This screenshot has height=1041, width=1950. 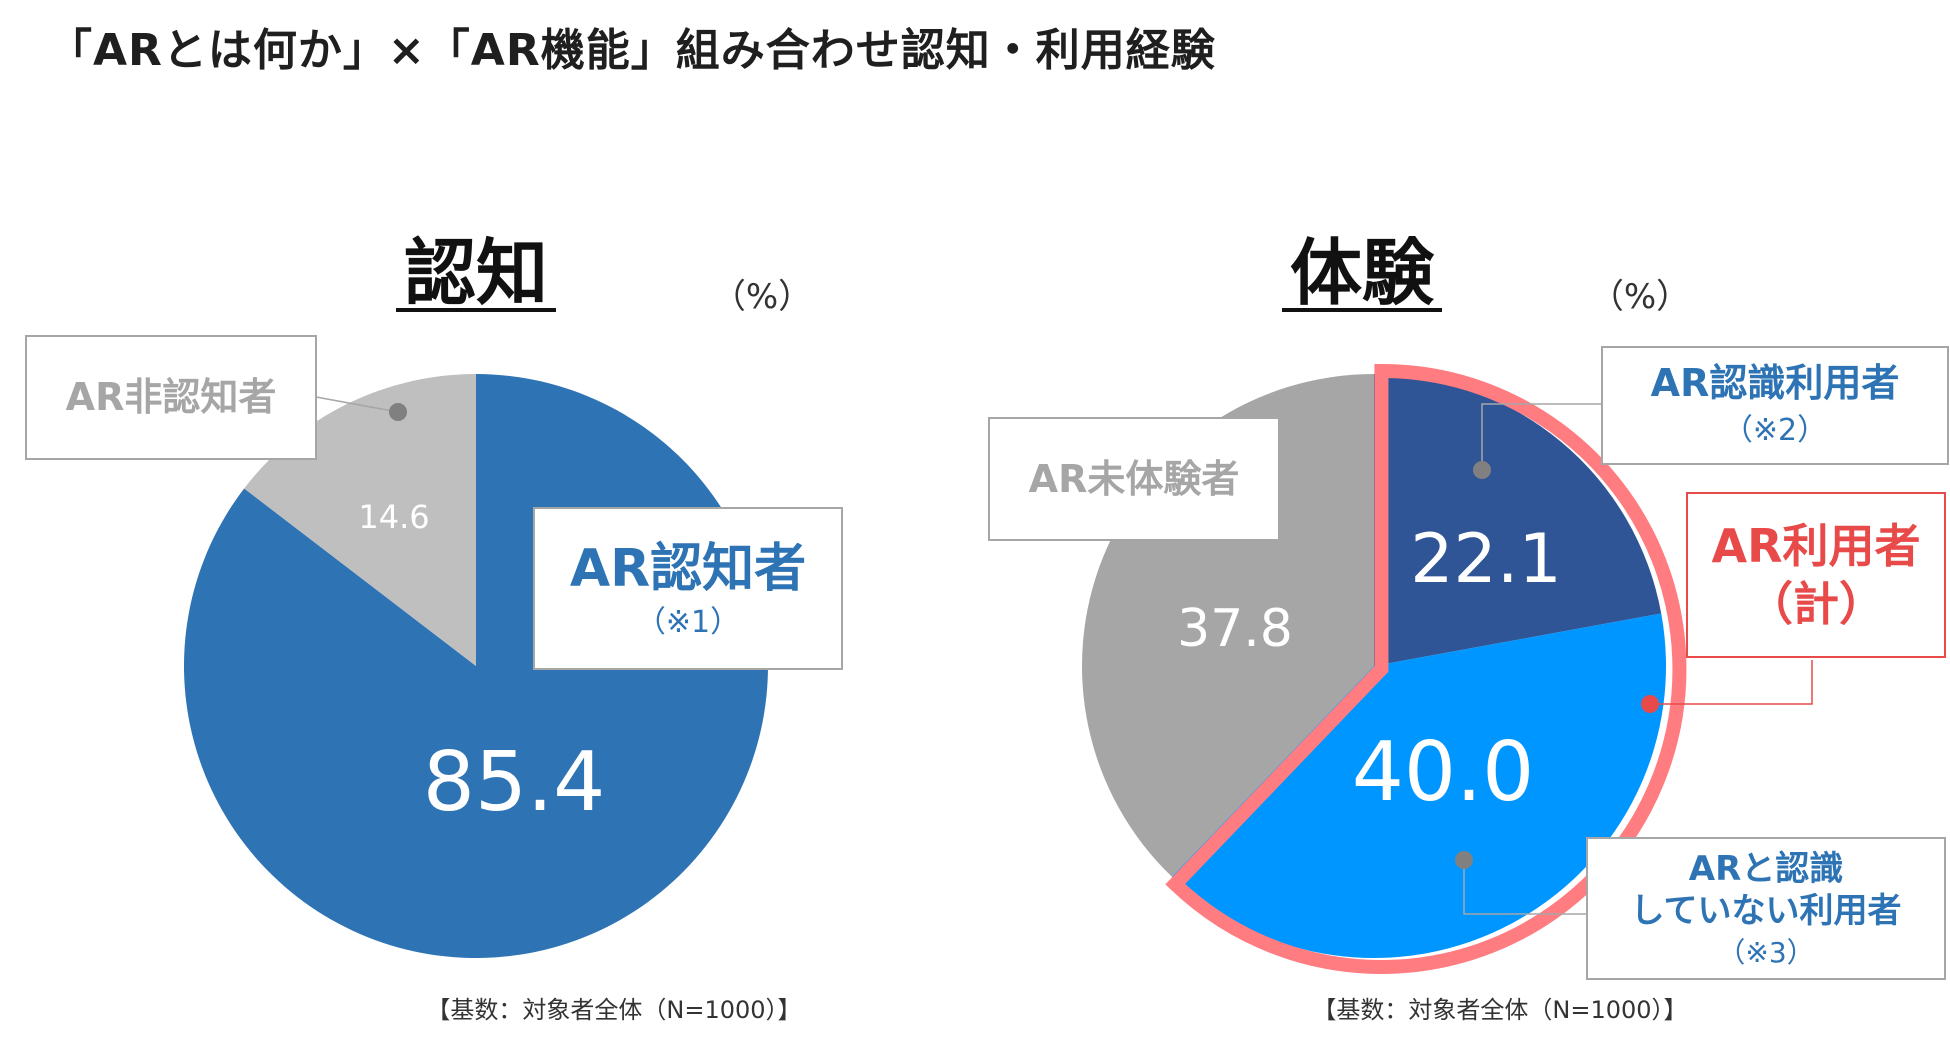 What do you see at coordinates (688, 622) in the screenshot?
I see `legend-note-aware: （※1）` at bounding box center [688, 622].